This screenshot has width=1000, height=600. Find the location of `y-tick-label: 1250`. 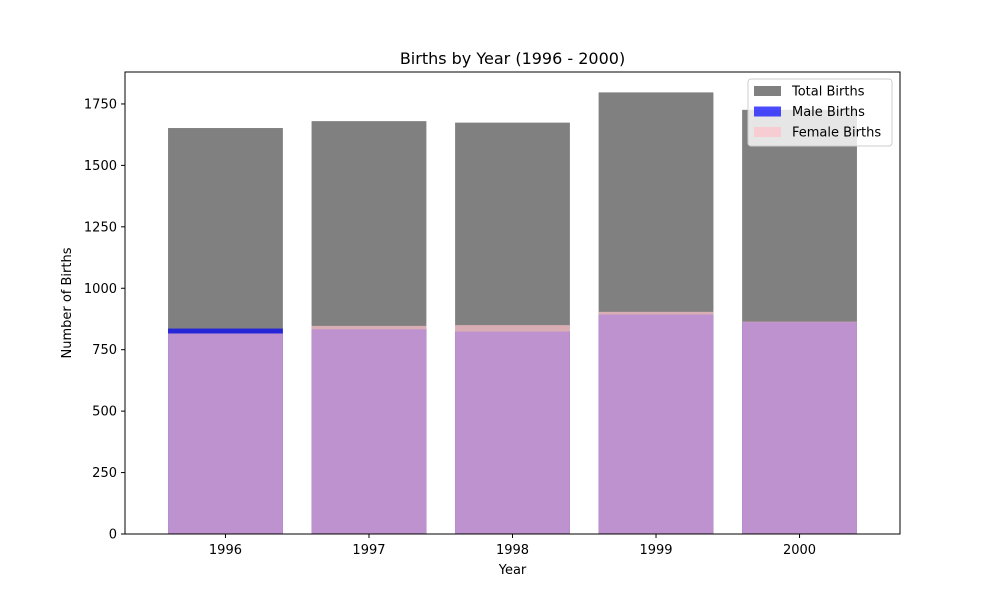

y-tick-label: 1250 is located at coordinates (100, 227).